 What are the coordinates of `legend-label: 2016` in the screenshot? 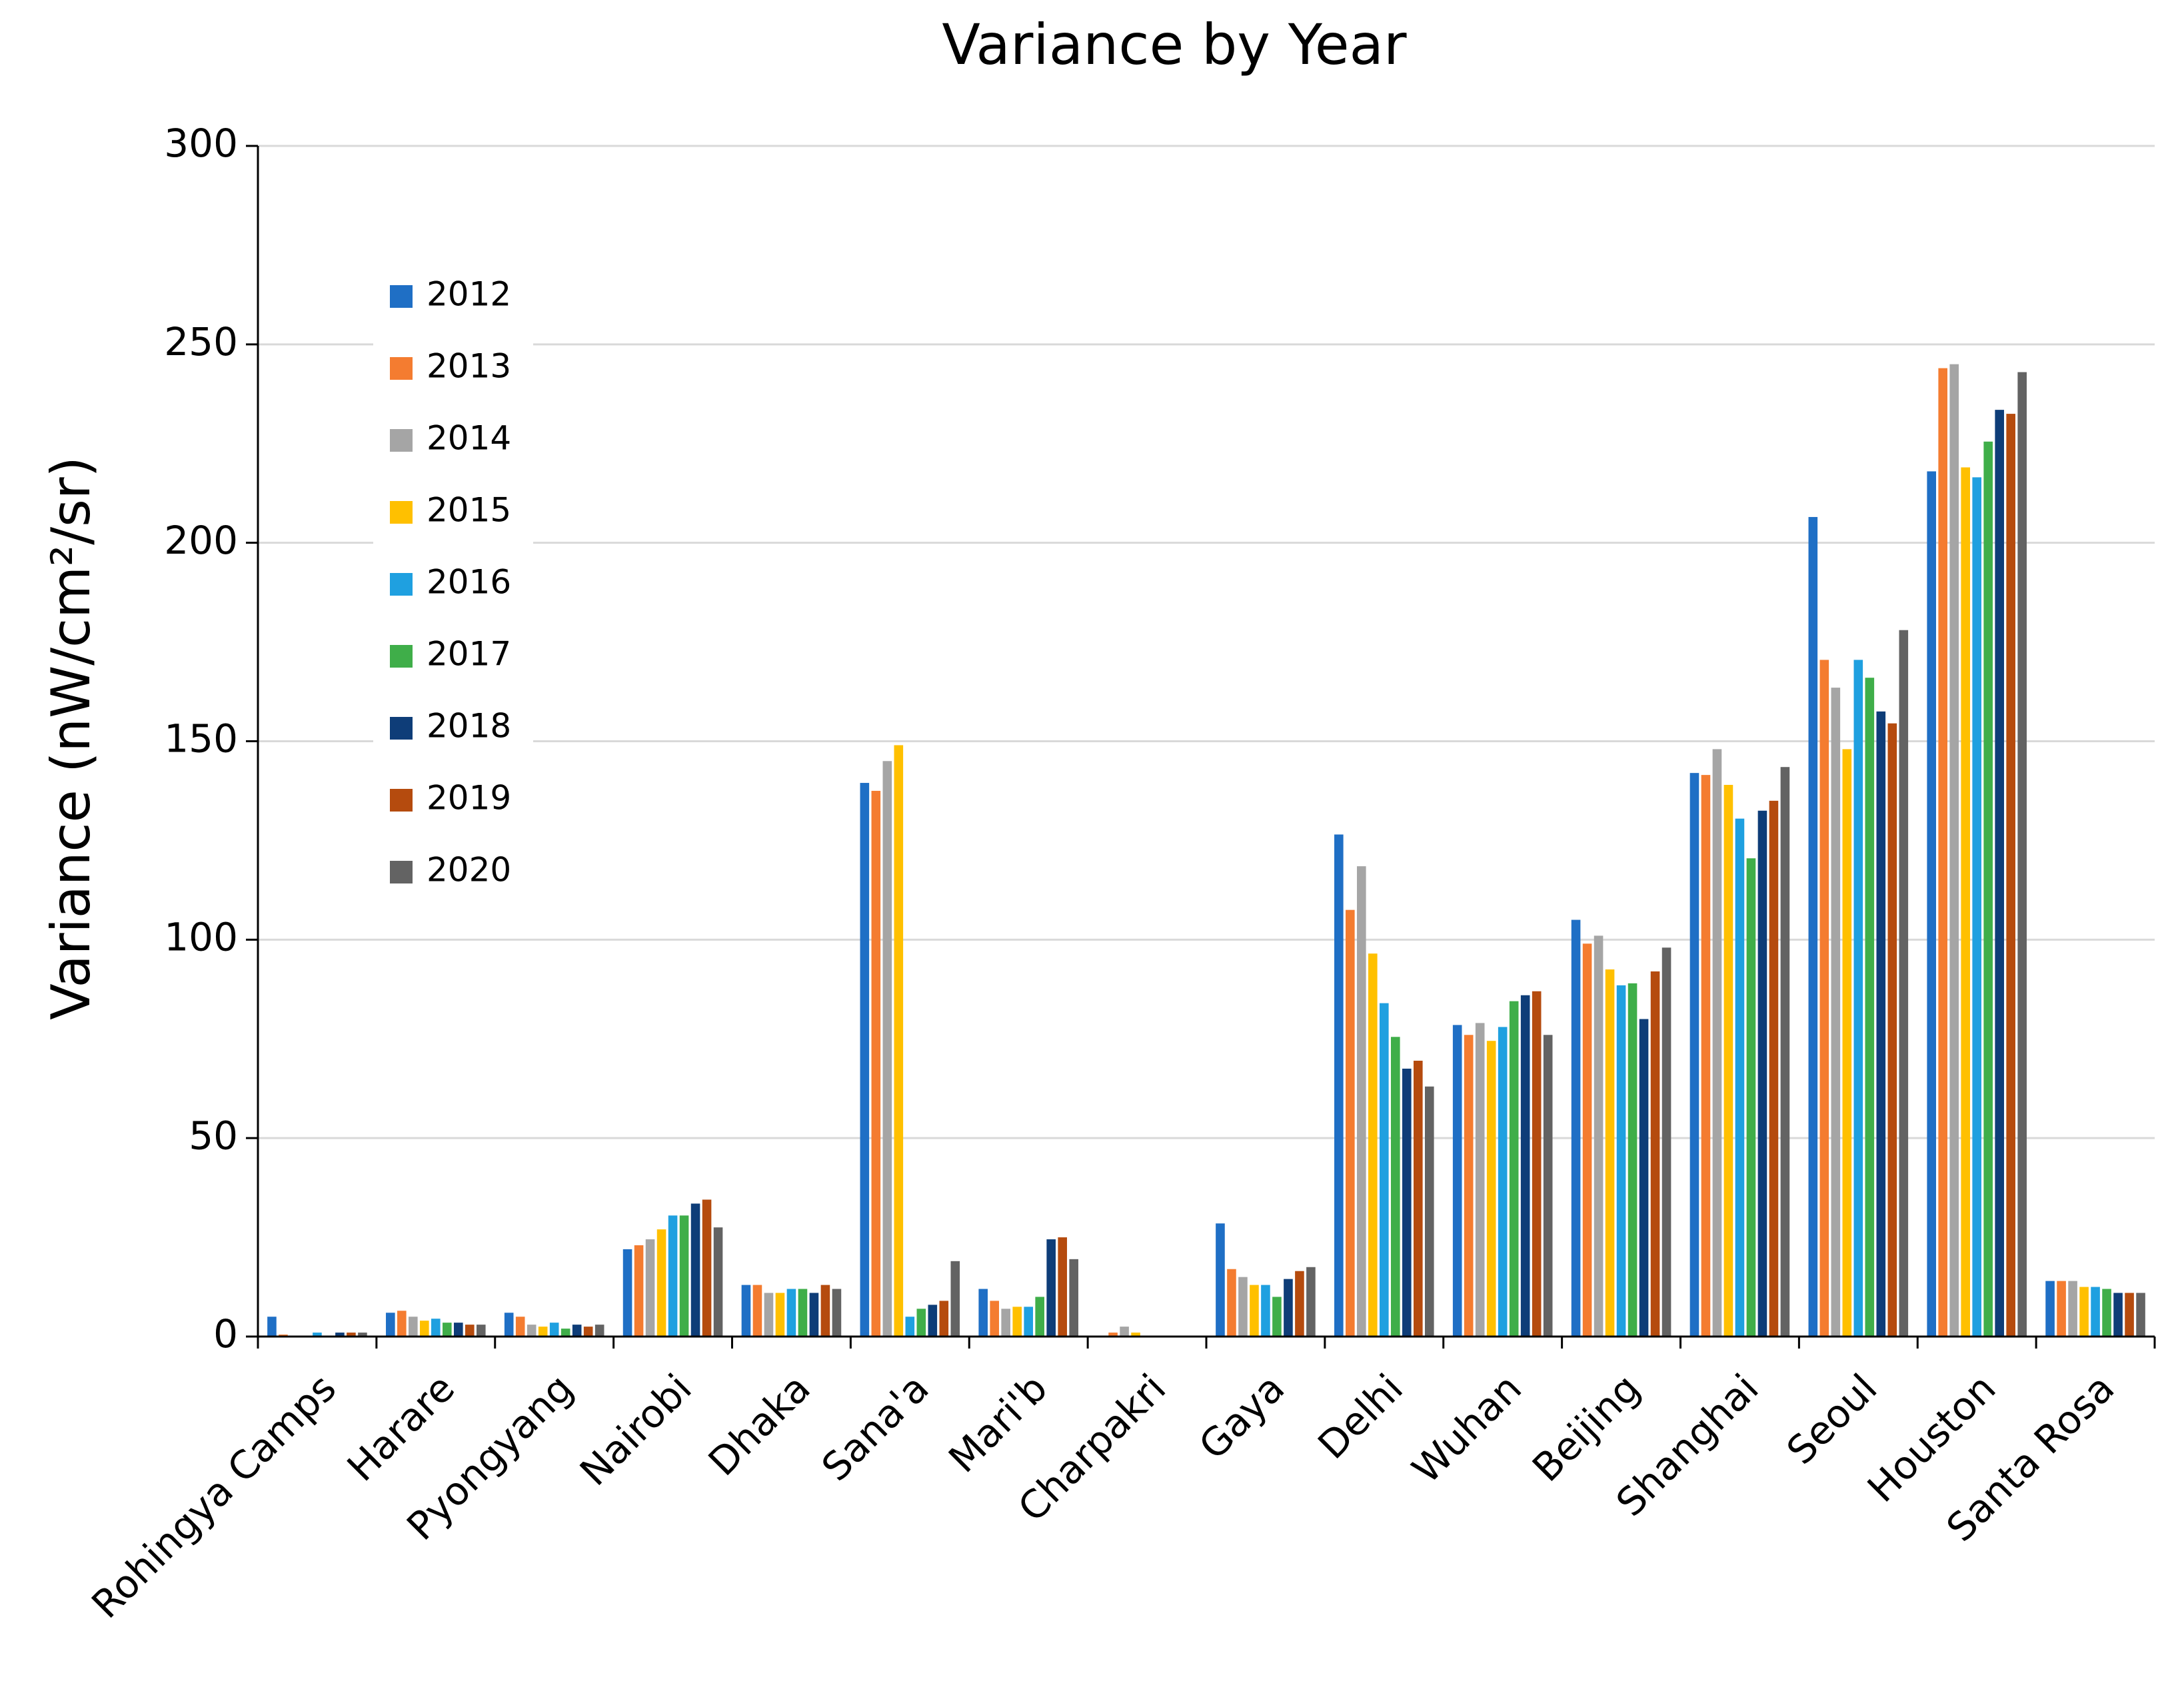 It's located at (469, 582).